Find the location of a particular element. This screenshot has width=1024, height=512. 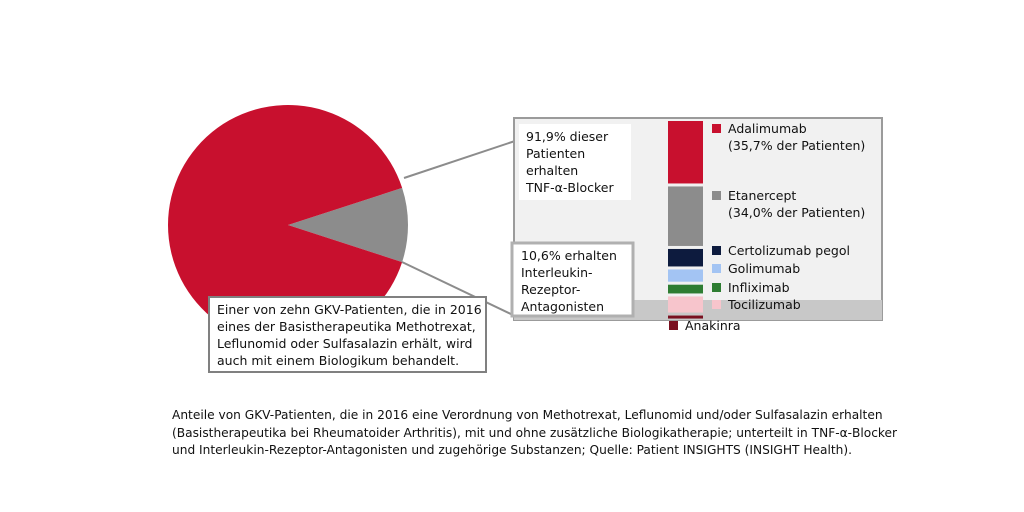

legend-label: Adalimumab is located at coordinates (767, 128).